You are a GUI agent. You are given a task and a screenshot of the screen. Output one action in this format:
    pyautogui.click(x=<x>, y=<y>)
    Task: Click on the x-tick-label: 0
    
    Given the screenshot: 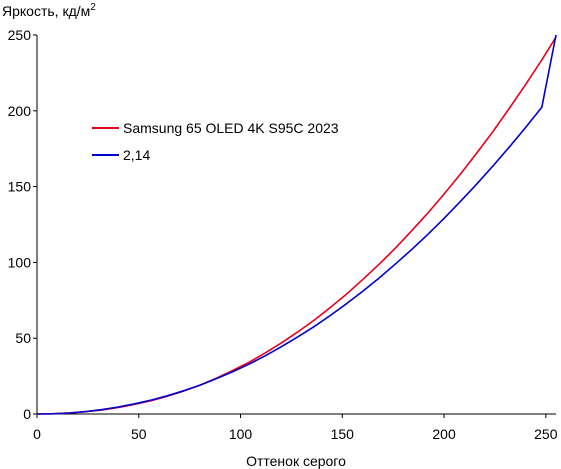 What is the action you would take?
    pyautogui.click(x=37, y=434)
    